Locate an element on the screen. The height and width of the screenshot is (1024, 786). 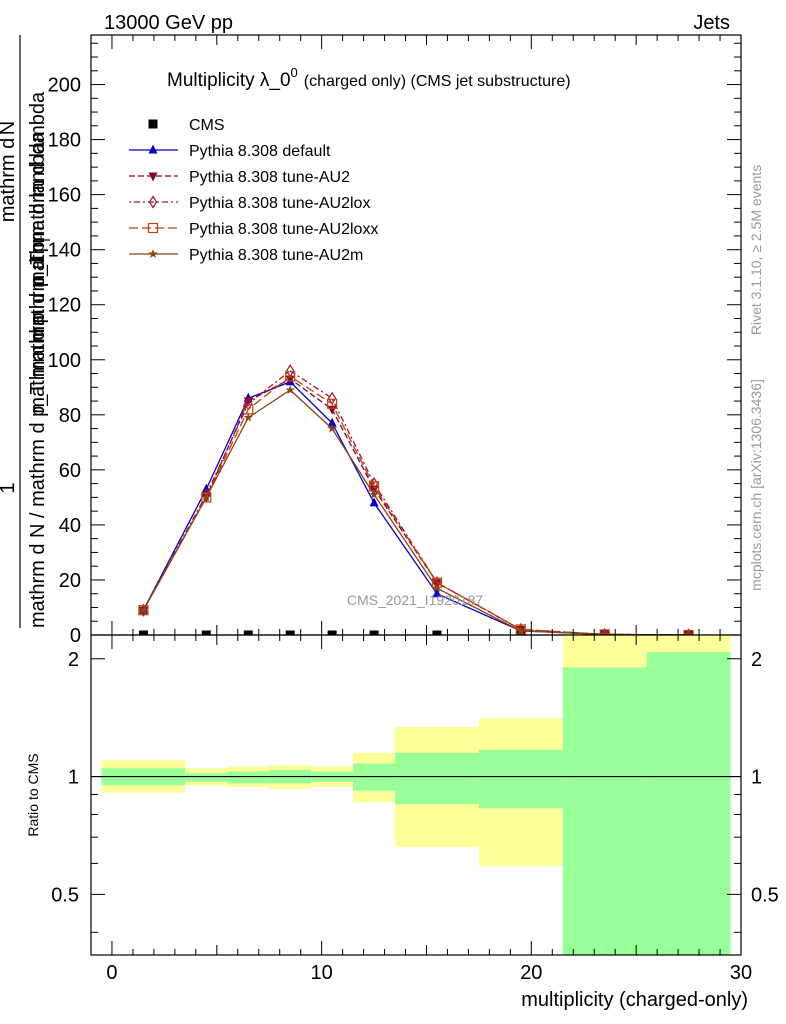
x-axis-label: multiplicity (charged-only) is located at coordinates (634, 1000).